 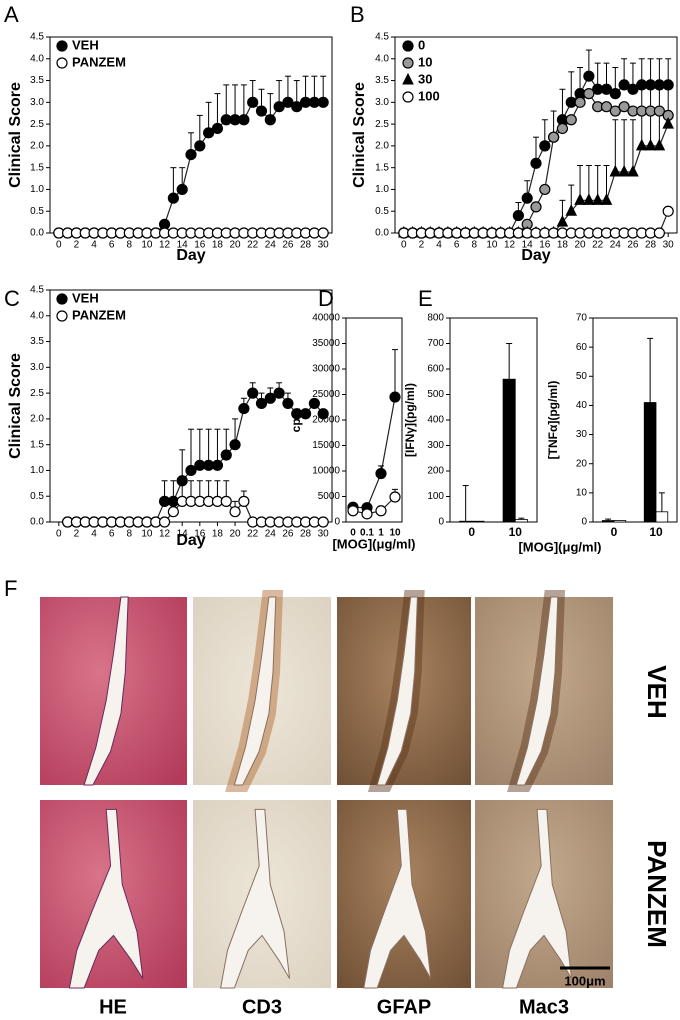 I want to click on x-tick-label: 6, so click(x=112, y=245).